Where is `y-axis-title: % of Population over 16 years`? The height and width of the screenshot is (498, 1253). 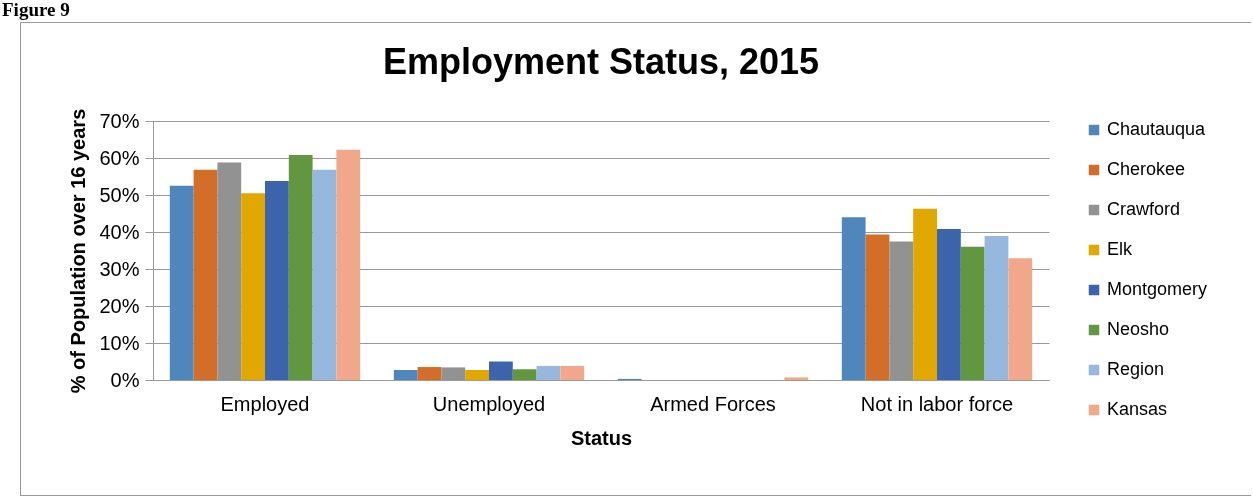
y-axis-title: % of Population over 16 years is located at coordinates (78, 251).